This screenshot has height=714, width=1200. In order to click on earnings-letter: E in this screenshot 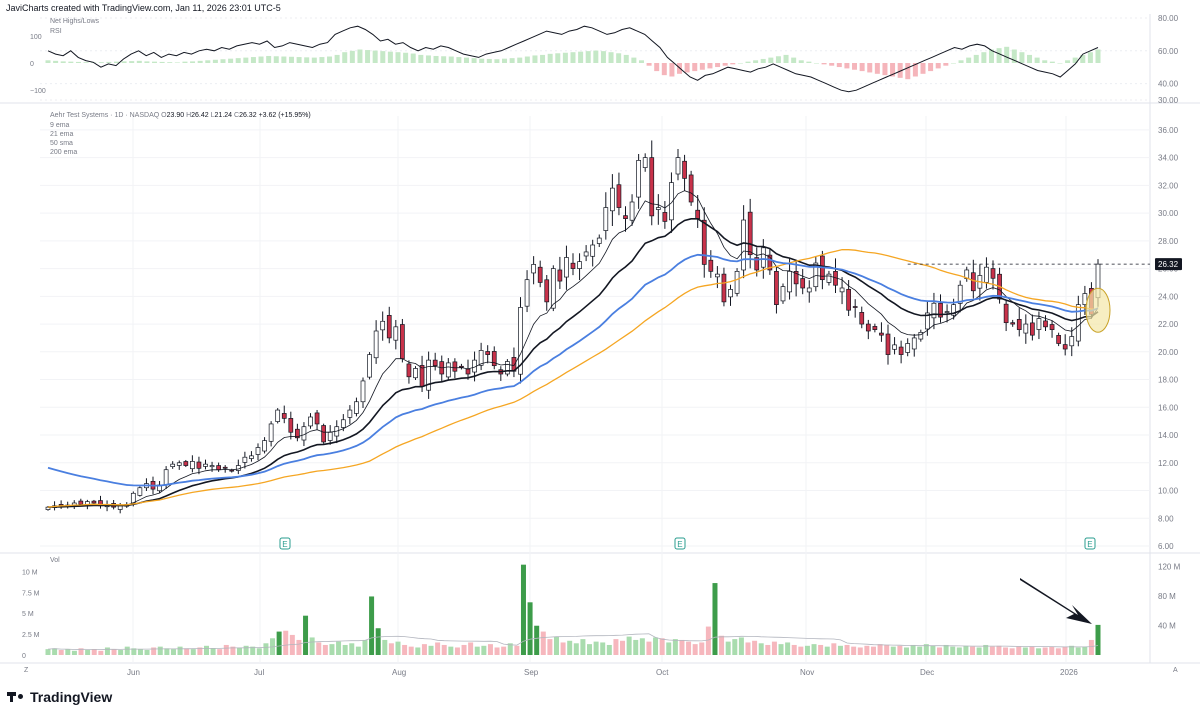, I will do `click(284, 544)`.